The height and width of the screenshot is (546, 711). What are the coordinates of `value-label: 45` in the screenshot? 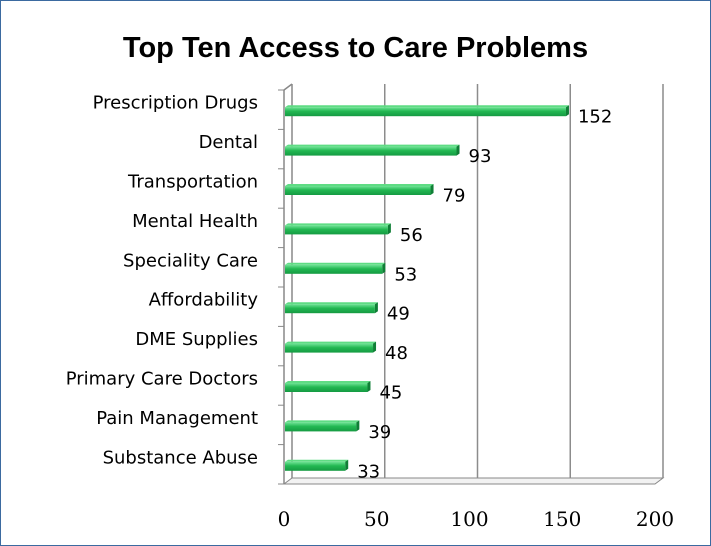 It's located at (390, 393).